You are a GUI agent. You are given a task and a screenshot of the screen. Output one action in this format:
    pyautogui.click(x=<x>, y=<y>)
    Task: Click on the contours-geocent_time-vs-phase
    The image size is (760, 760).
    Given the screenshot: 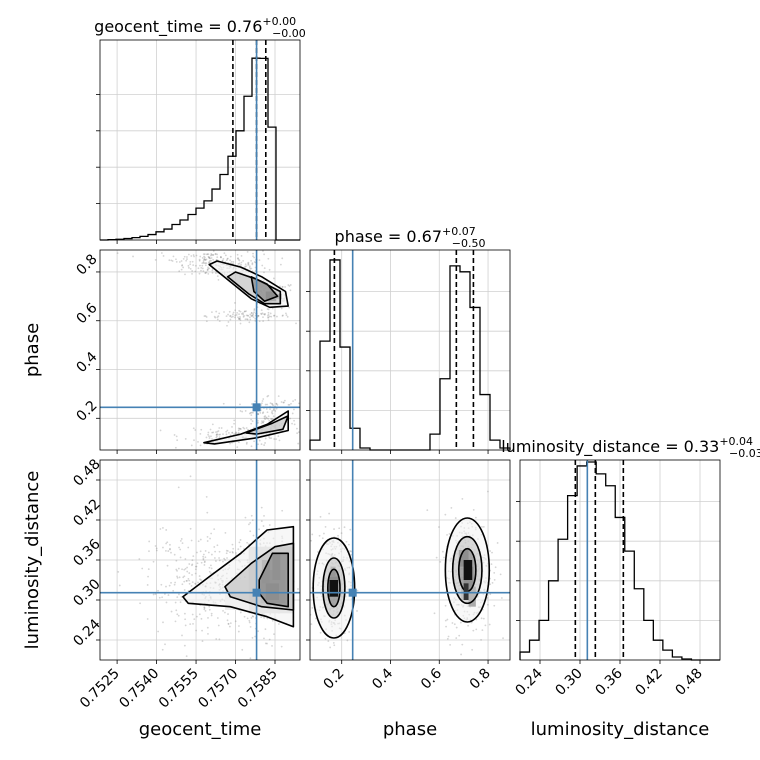 What is the action you would take?
    pyautogui.click(x=246, y=352)
    